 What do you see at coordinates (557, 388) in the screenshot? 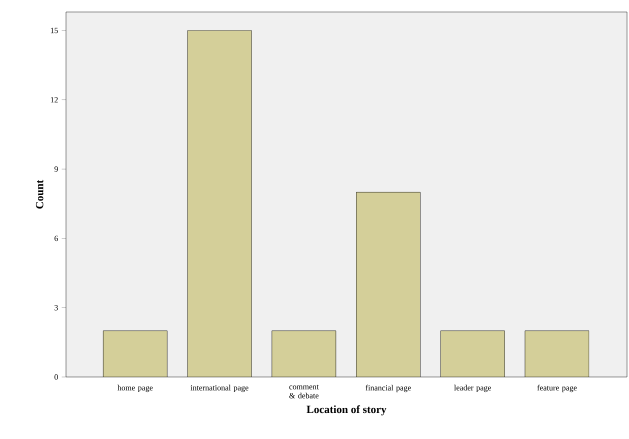
I see `x-tick-label: feature page` at bounding box center [557, 388].